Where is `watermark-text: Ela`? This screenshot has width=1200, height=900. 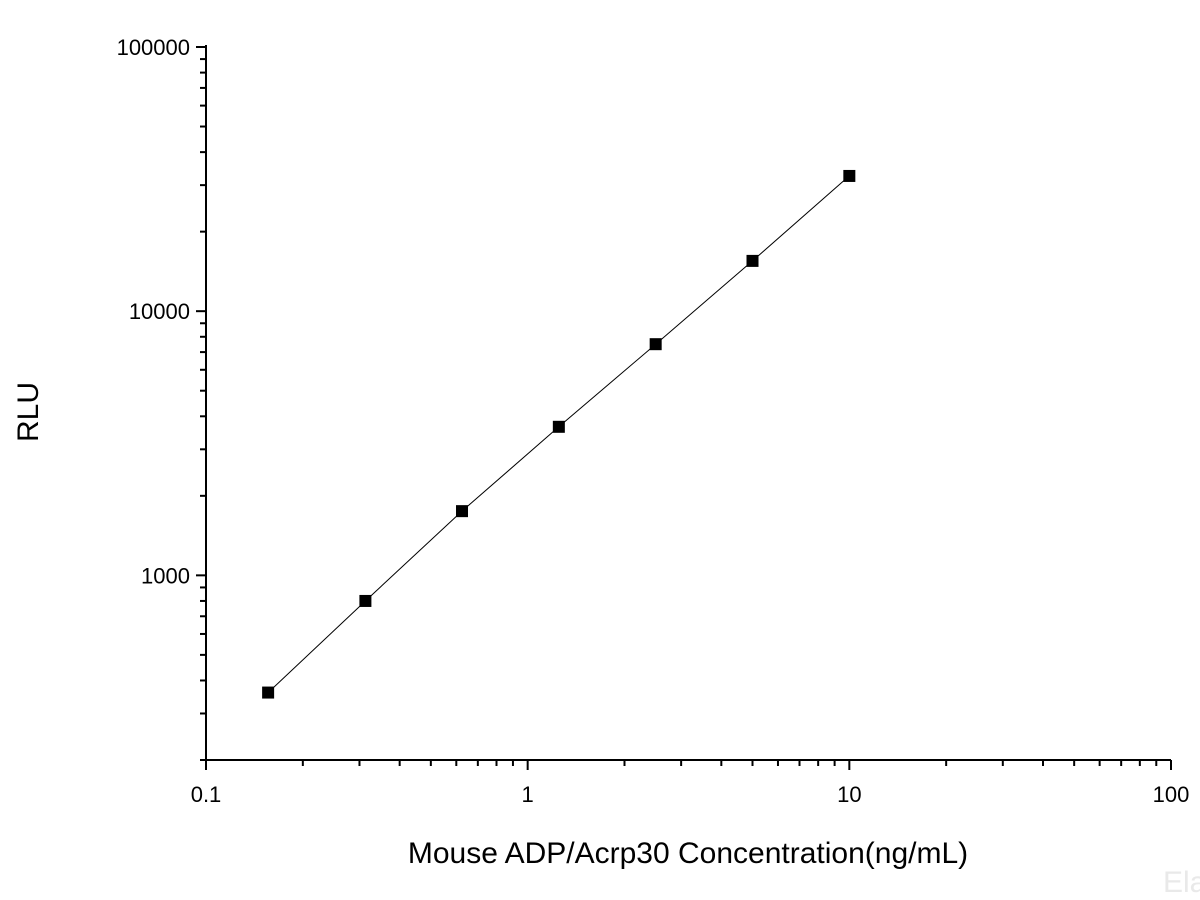 watermark-text: Ela is located at coordinates (1181, 882).